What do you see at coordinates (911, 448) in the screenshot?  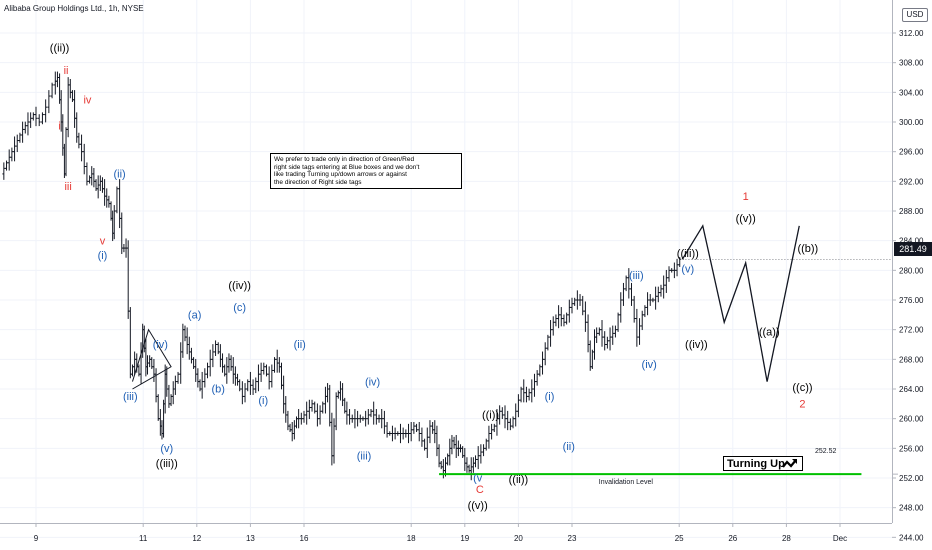 I see `y-tick-label: 256.00` at bounding box center [911, 448].